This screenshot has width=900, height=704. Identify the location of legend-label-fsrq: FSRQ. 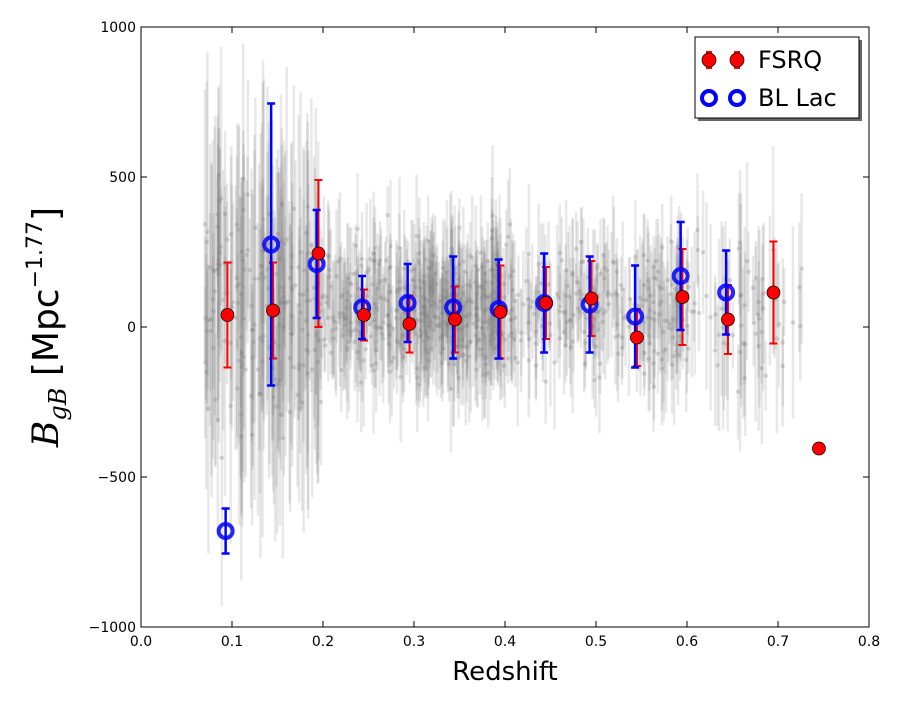
(790, 60).